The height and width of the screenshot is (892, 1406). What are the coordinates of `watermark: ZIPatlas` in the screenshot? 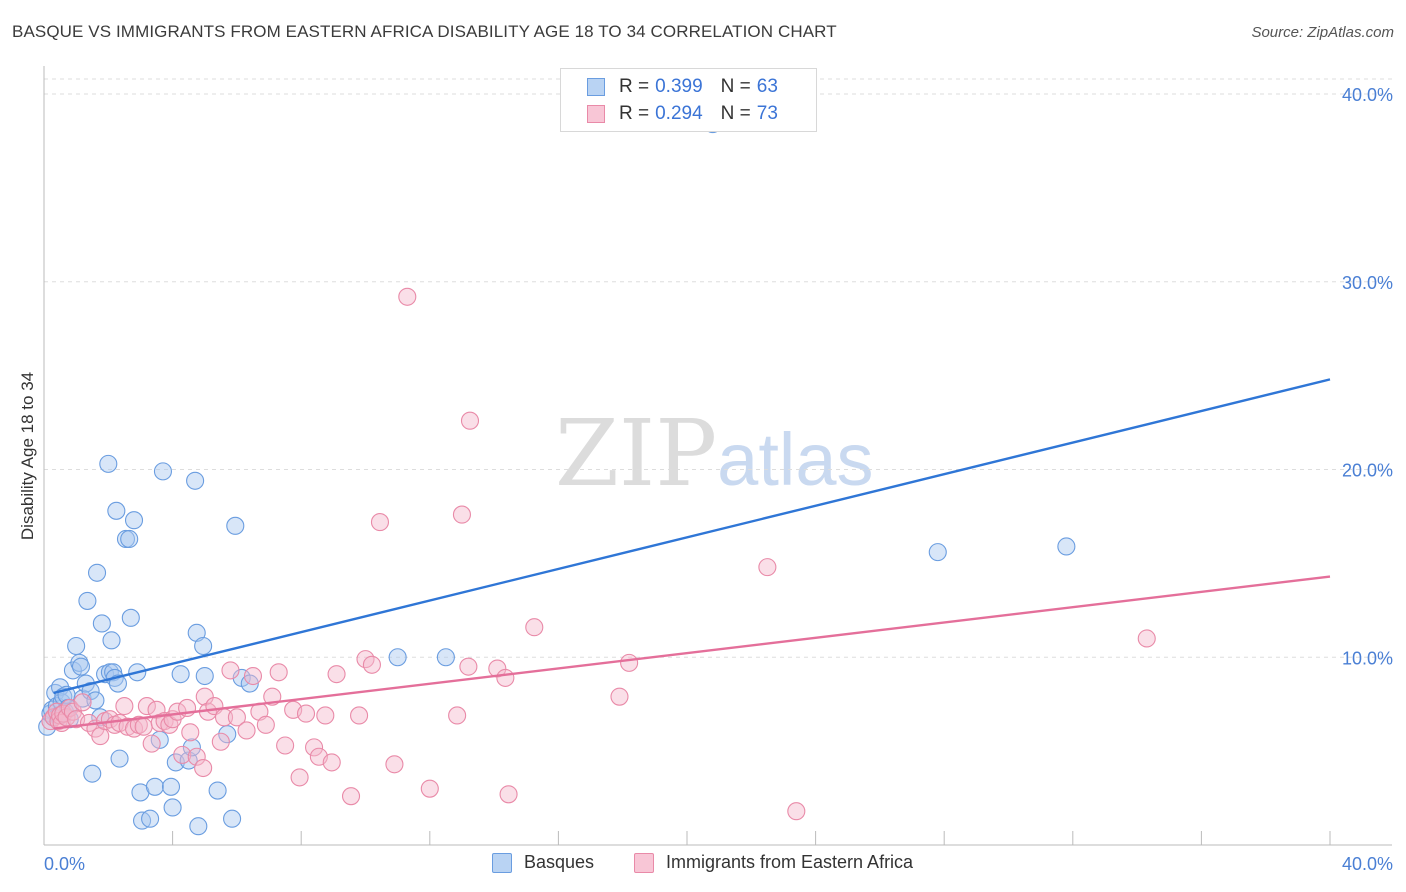 It's located at (714, 453).